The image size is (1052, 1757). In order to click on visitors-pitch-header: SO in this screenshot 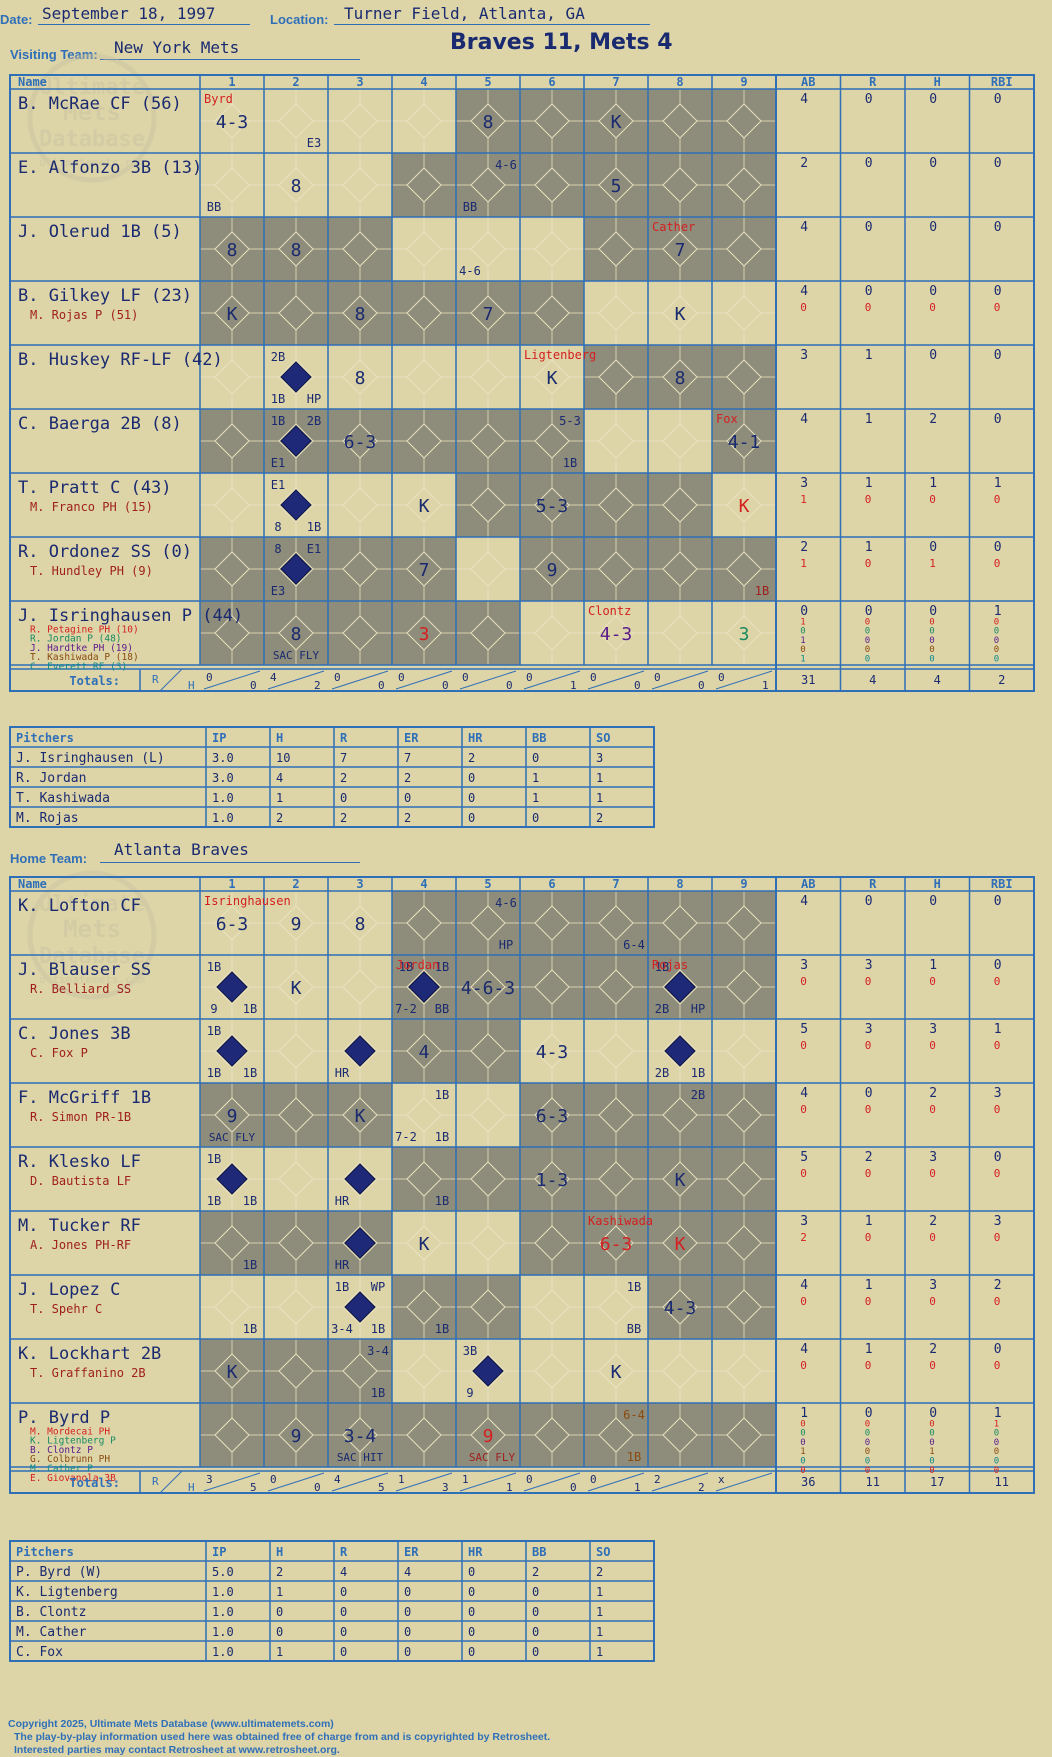, I will do `click(603, 738)`.